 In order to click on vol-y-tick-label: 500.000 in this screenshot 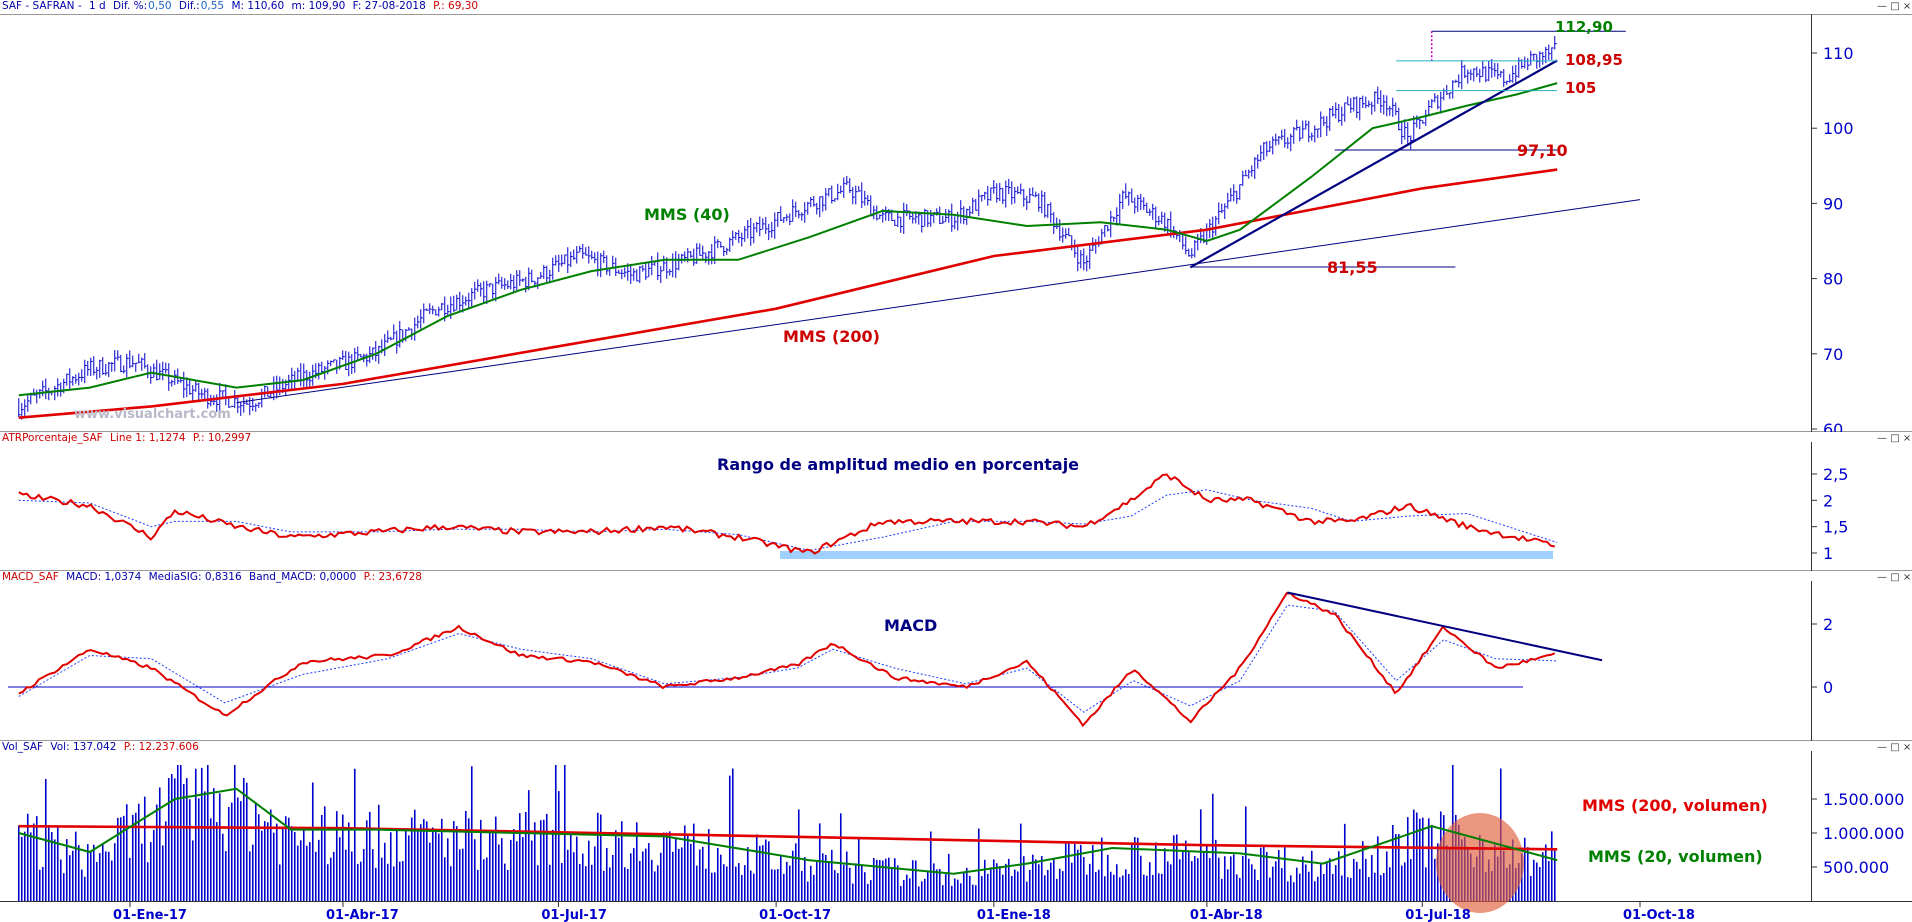, I will do `click(1856, 867)`.